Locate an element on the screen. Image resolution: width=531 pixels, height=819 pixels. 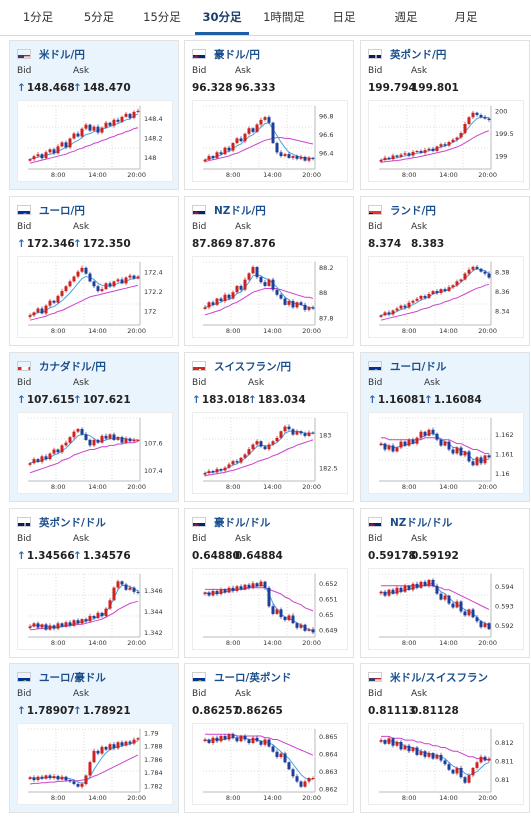
currency-pair-name: 米ドル/円 is located at coordinates (62, 54).